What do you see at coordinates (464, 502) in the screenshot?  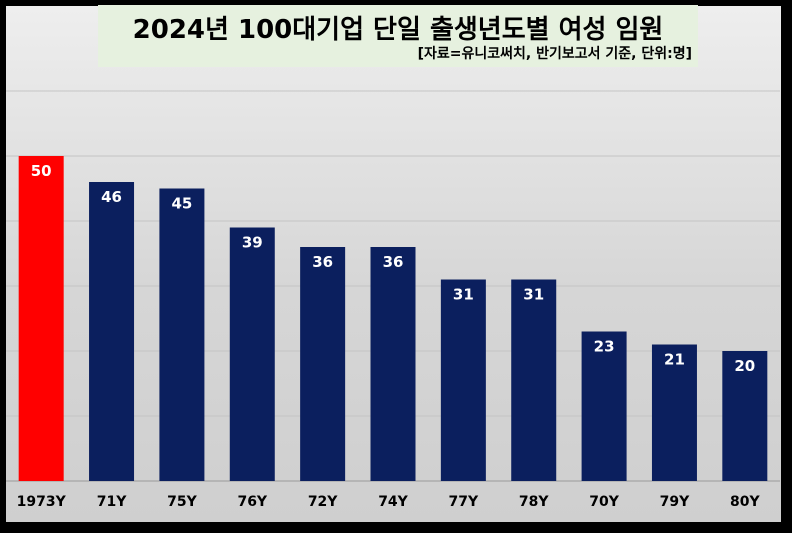 I see `x-tick-label: 77Y` at bounding box center [464, 502].